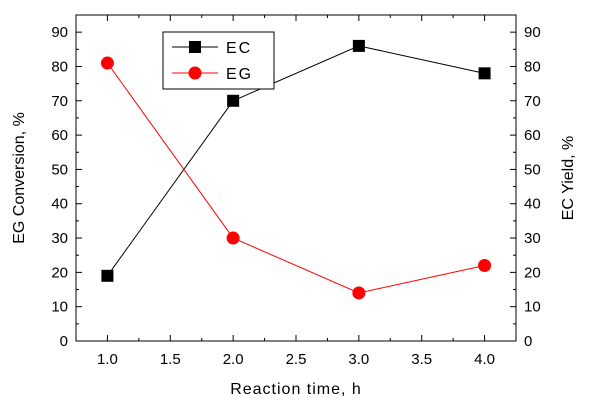 The image size is (591, 400). What do you see at coordinates (532, 101) in the screenshot?
I see `y-right-tick-label: 70` at bounding box center [532, 101].